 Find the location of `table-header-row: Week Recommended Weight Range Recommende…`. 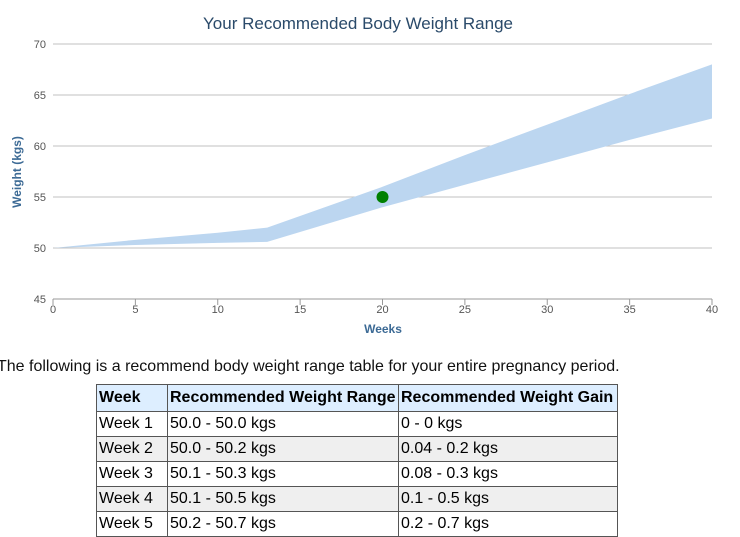

table-header-row: Week Recommended Weight Range Recommende… is located at coordinates (357, 398).